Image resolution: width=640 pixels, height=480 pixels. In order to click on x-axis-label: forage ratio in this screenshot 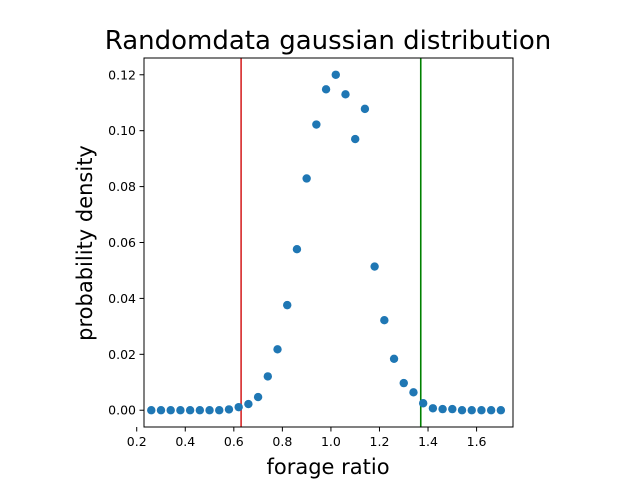, I will do `click(327, 467)`.